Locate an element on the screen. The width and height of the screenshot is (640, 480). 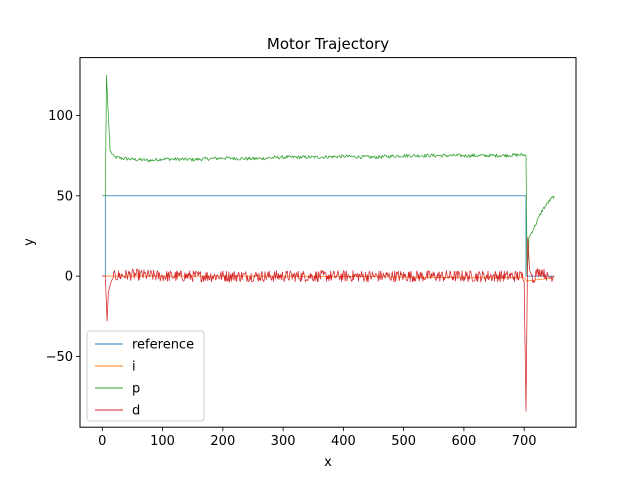
y-tick-label: 0 is located at coordinates (69, 277).